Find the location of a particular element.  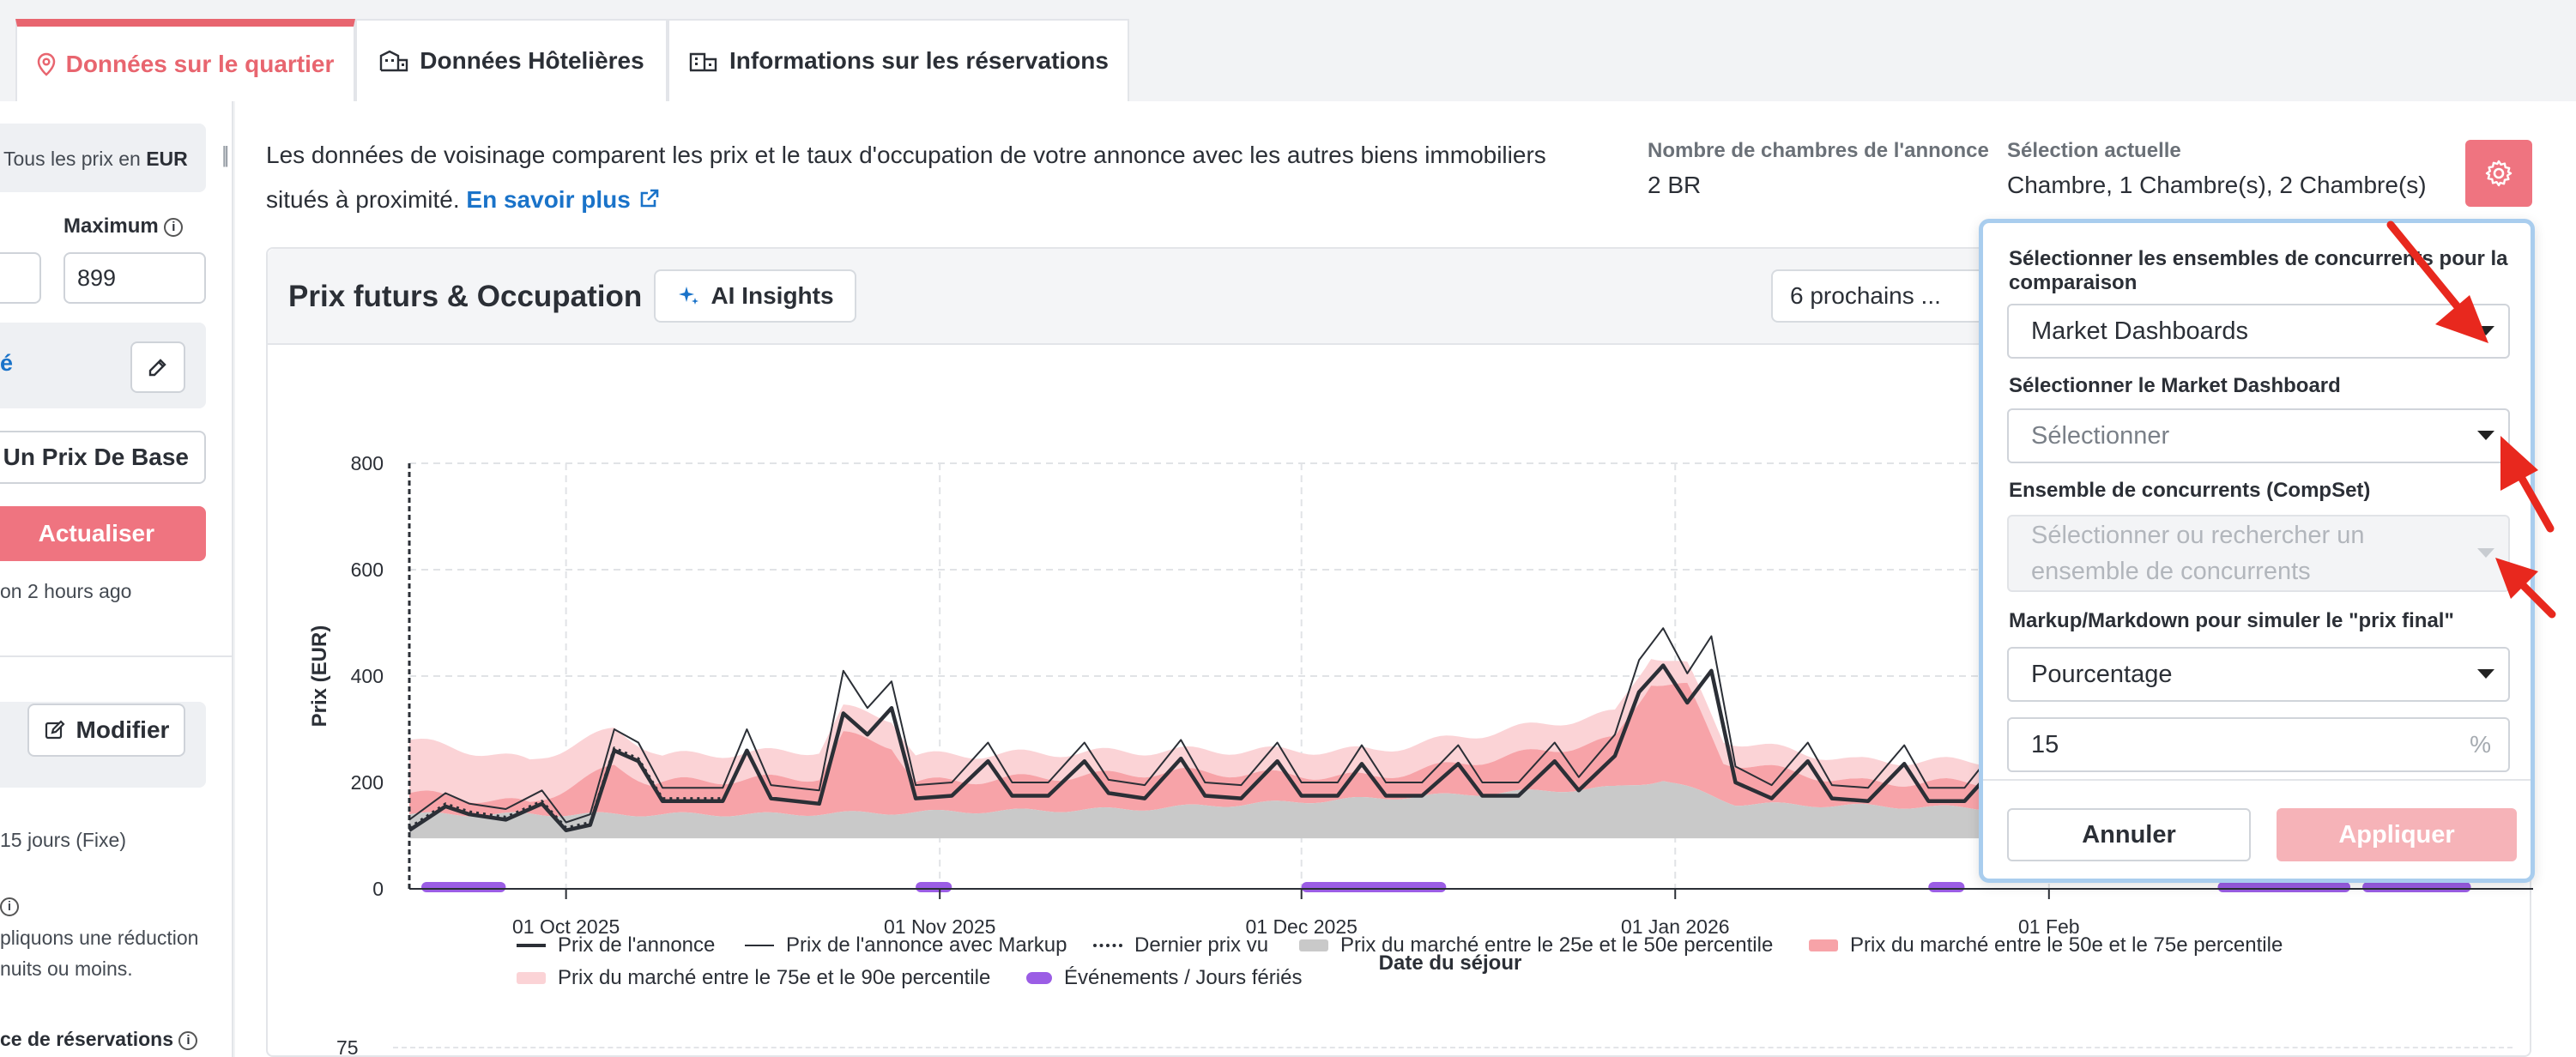

settings-button is located at coordinates (2498, 173).